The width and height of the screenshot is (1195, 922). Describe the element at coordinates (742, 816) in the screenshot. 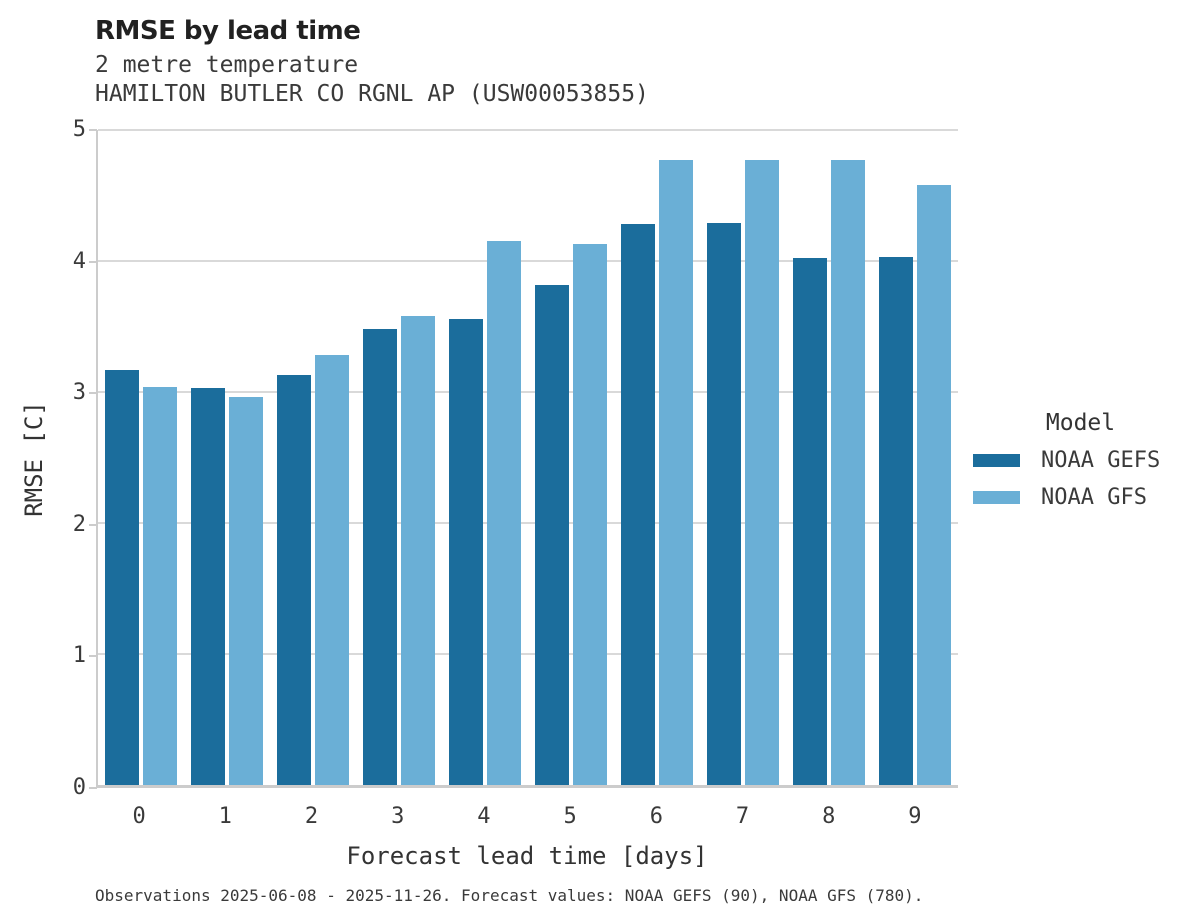

I see `x-tick-label-7: 7` at that location.